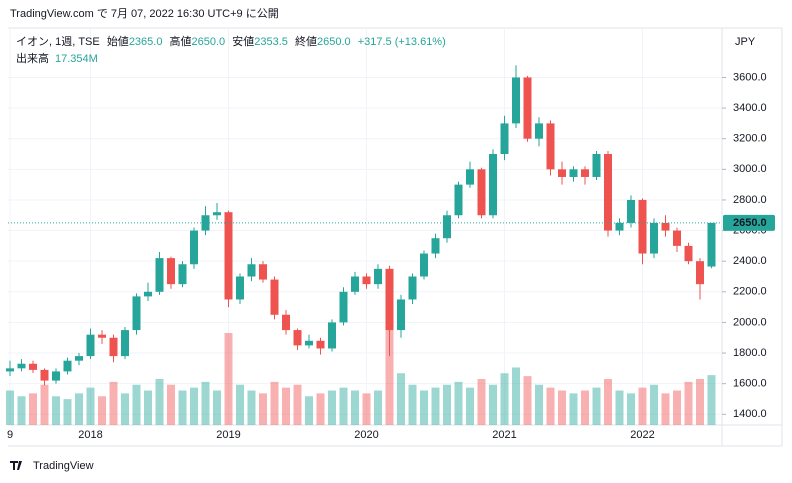 The height and width of the screenshot is (483, 792). I want to click on change: +317.5 (+13.61%), so click(402, 42).